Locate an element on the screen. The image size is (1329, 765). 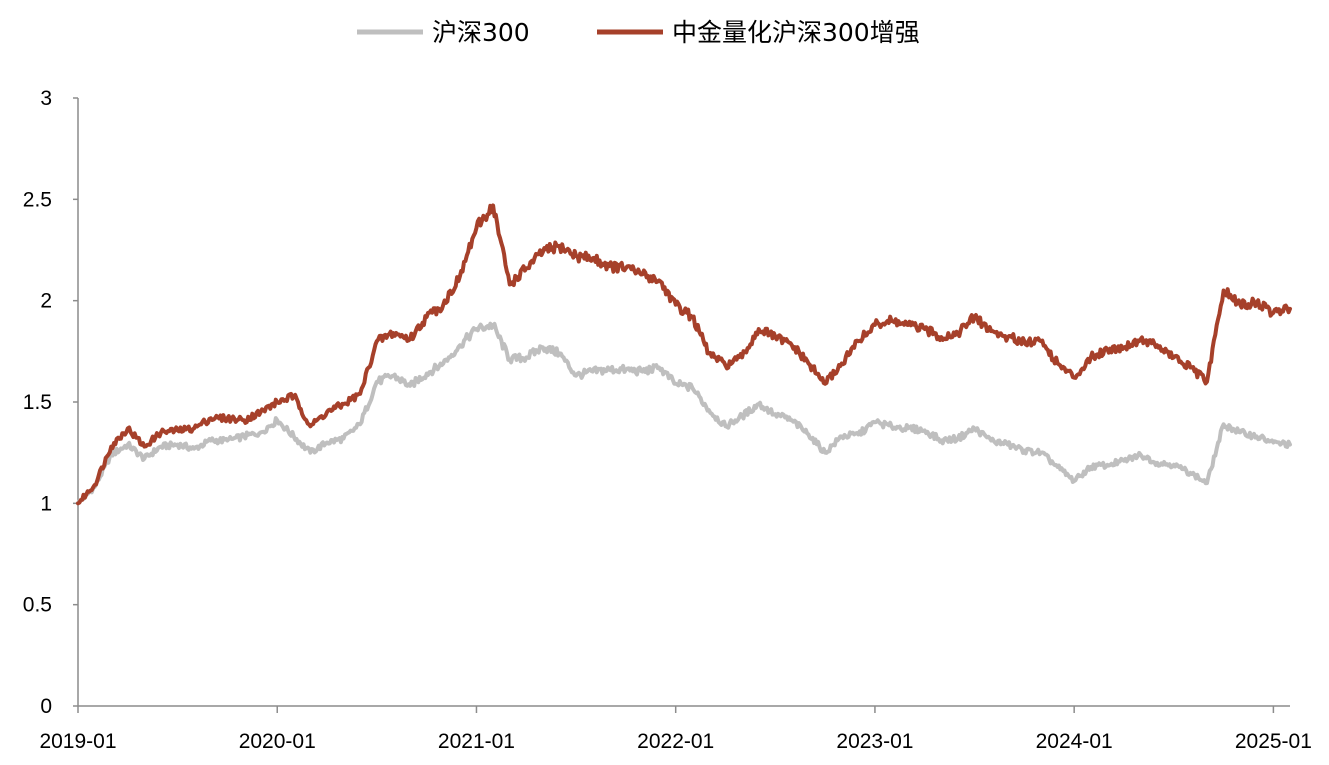
x-tick-label: 2022-01 is located at coordinates (675, 741).